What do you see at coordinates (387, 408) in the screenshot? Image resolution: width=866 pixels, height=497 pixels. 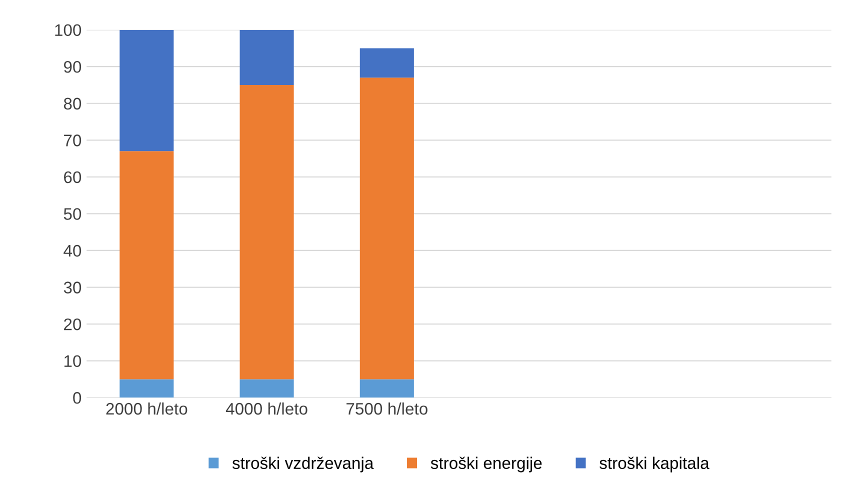 I see `x-tick-label: 7500 h/leto` at bounding box center [387, 408].